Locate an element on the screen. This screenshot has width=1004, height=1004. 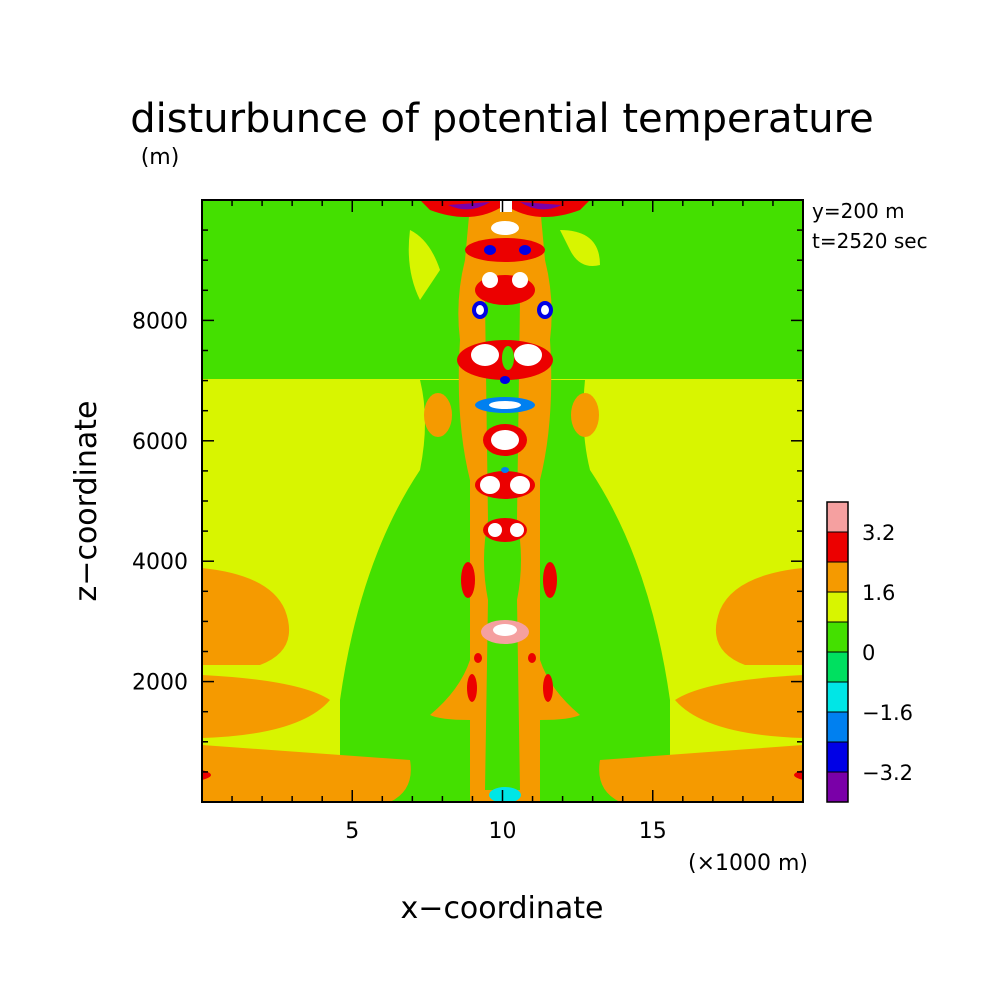
field-orange-right-lower is located at coordinates (701, 773).